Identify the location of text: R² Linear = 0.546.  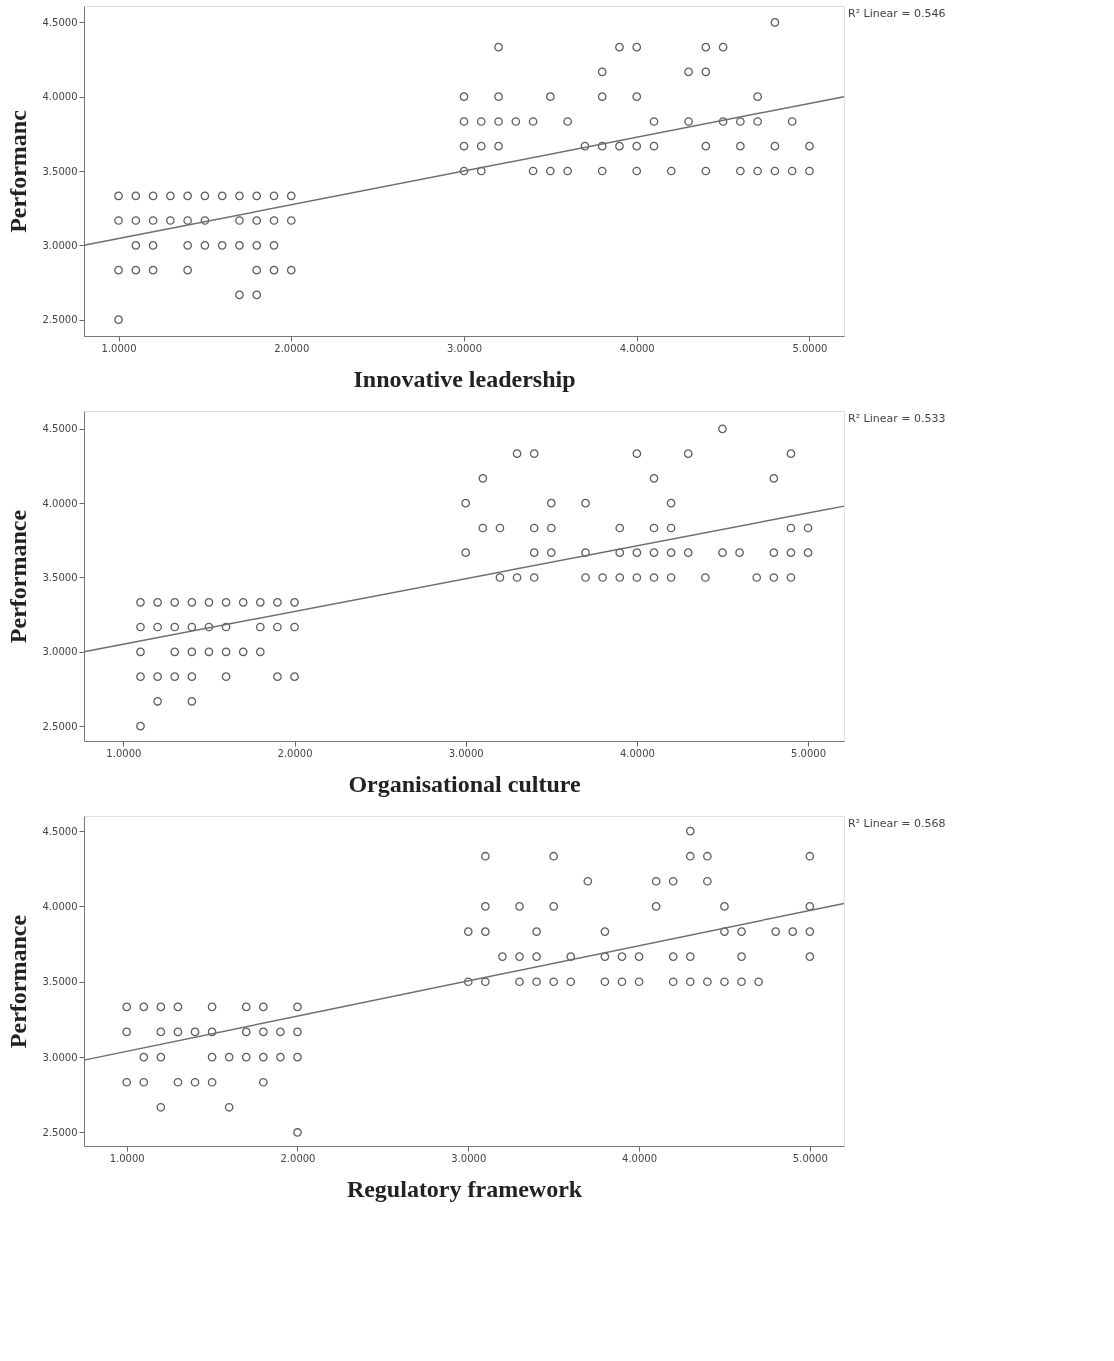
(897, 13).